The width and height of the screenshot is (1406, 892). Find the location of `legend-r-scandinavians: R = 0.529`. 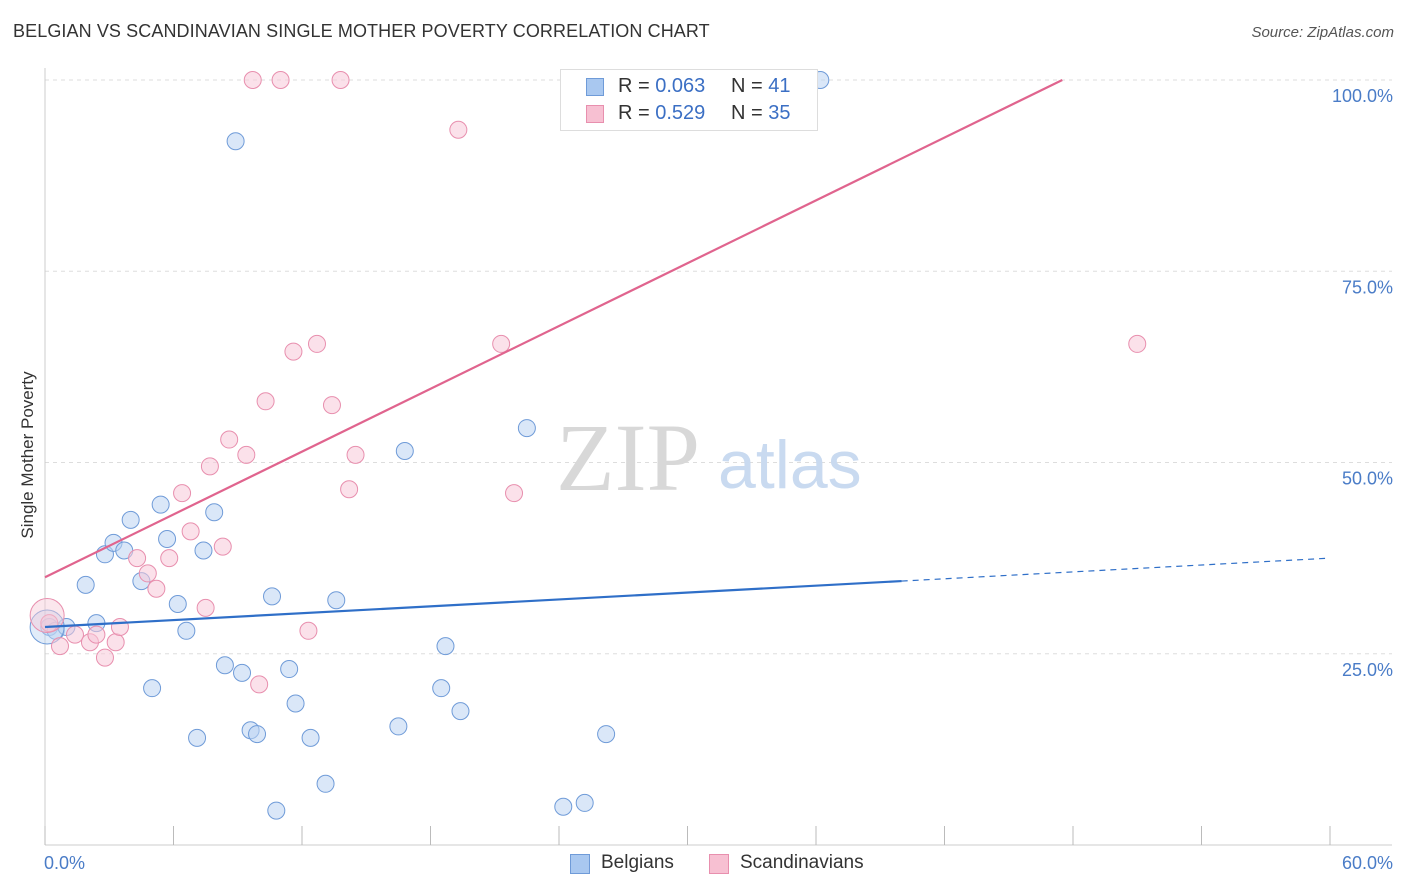

legend-r-scandinavians: R = 0.529 is located at coordinates (661, 113).